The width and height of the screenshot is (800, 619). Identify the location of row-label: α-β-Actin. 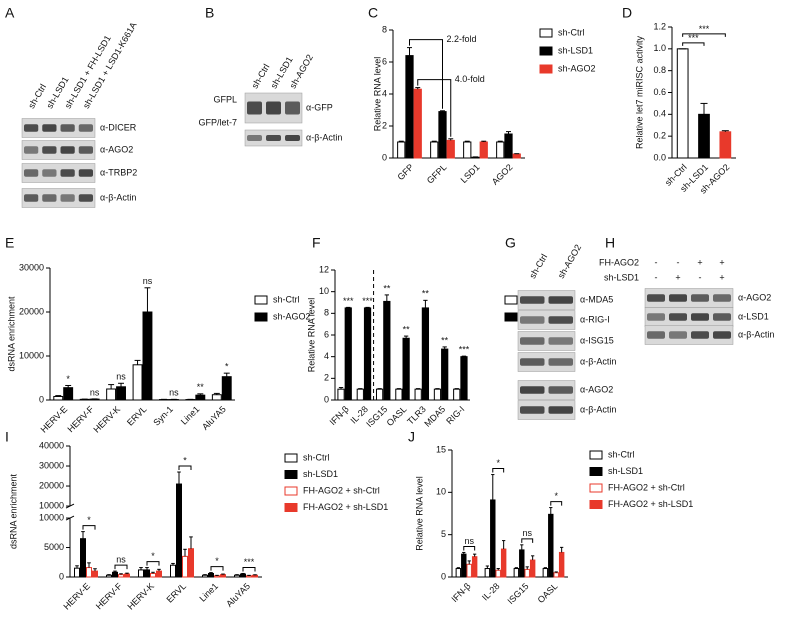
(118, 197).